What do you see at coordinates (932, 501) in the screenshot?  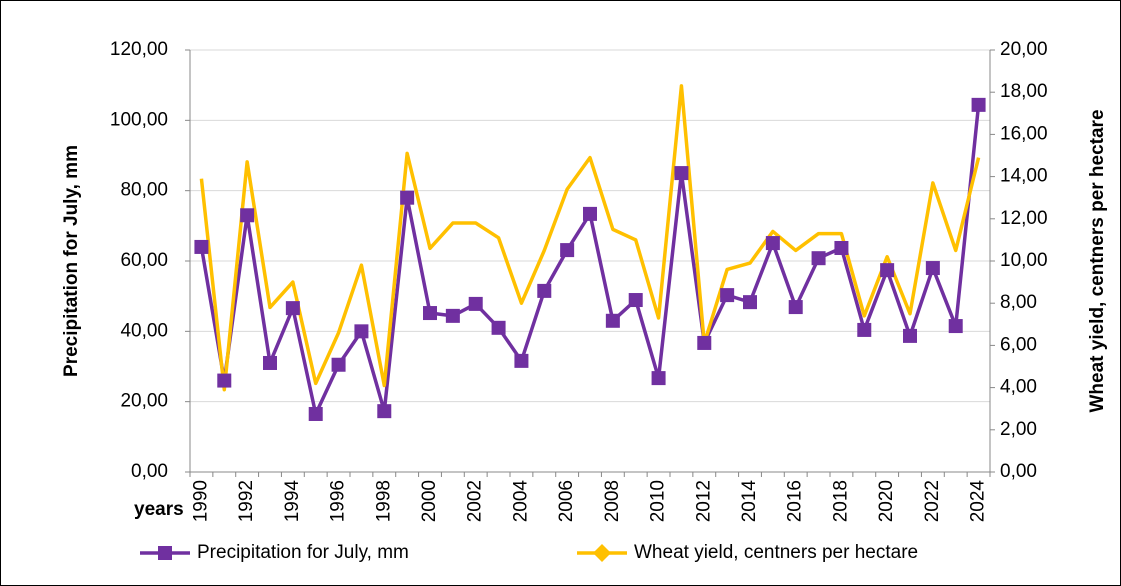 I see `x-tick-label: 2022` at bounding box center [932, 501].